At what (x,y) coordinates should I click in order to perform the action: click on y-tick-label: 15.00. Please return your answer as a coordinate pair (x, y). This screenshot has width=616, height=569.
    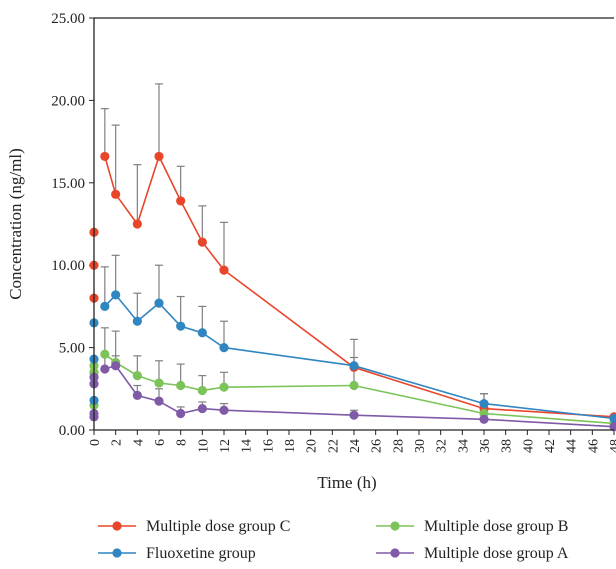
    Looking at the image, I should click on (68, 184).